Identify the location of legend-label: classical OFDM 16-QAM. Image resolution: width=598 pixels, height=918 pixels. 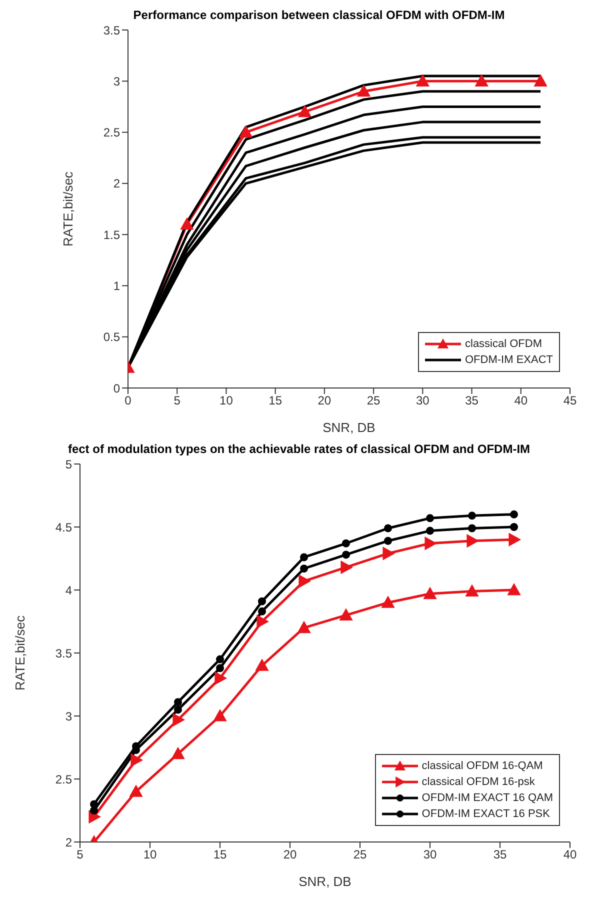
(482, 766).